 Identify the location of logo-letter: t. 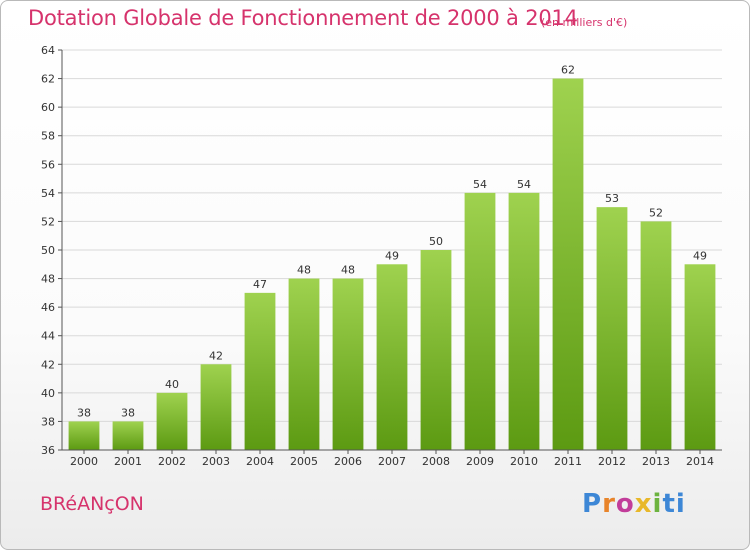
(669, 504).